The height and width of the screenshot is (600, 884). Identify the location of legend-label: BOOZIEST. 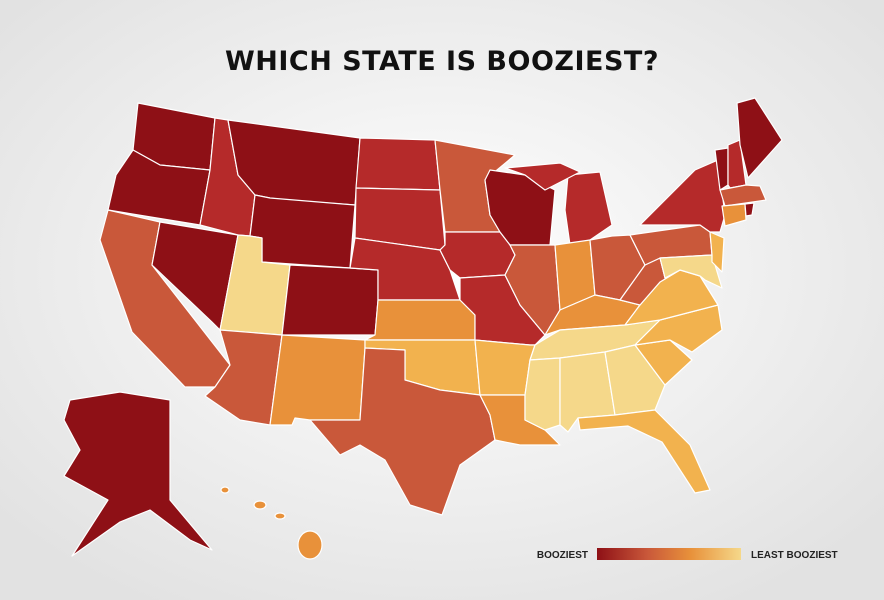
(562, 555).